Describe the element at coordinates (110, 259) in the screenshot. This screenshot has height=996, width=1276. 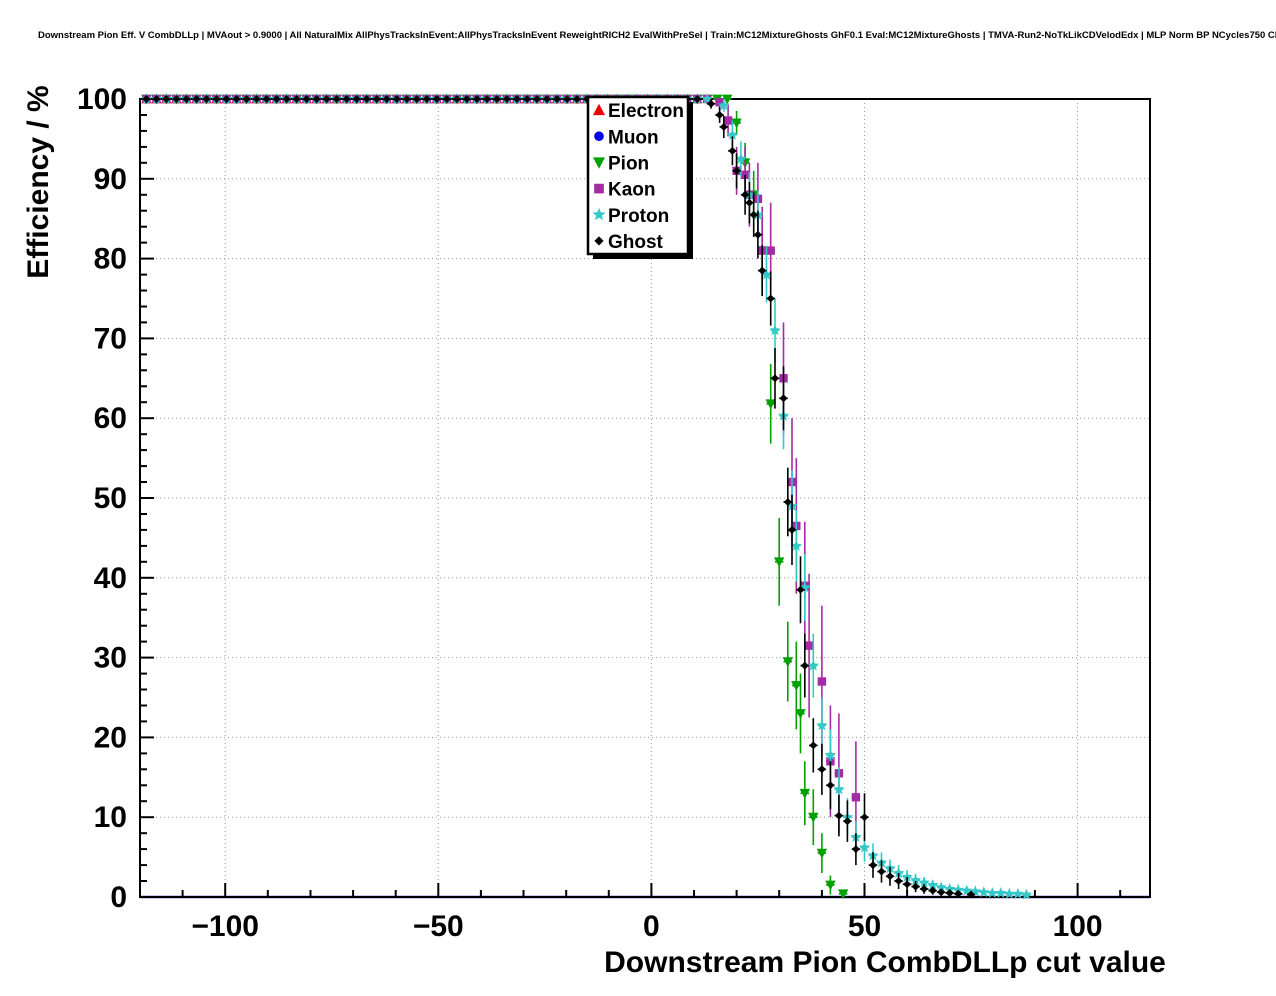
I see `svg-text: 80` at that location.